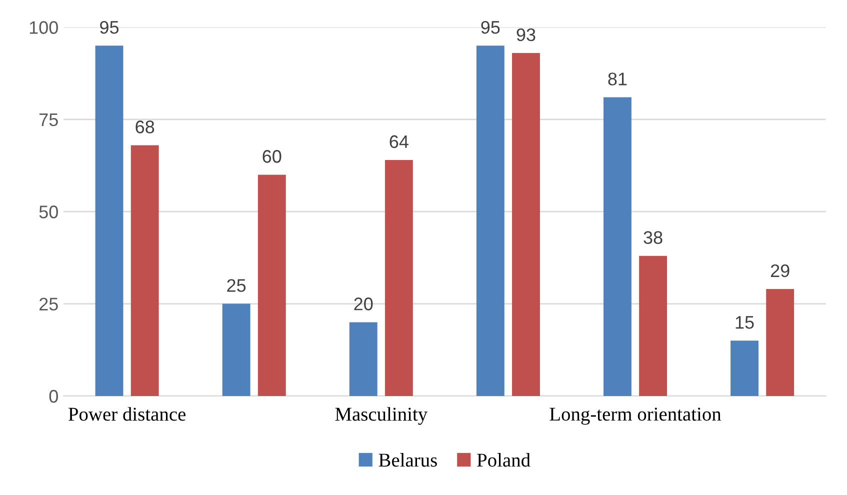 This screenshot has width=847, height=495. Describe the element at coordinates (48, 304) in the screenshot. I see `y-tick-label: 25` at that location.